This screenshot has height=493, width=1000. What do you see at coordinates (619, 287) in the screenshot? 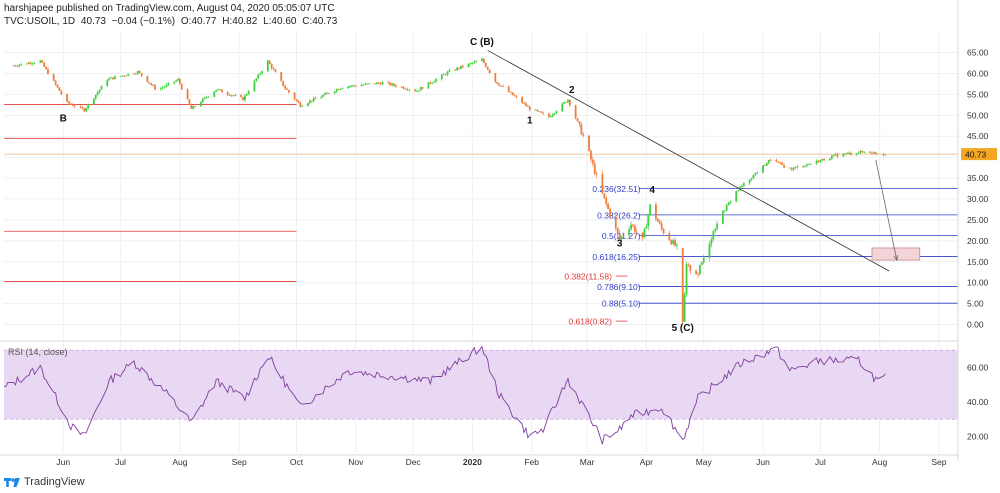
I see `fib-level-label: 0.786(9.10)` at bounding box center [619, 287].